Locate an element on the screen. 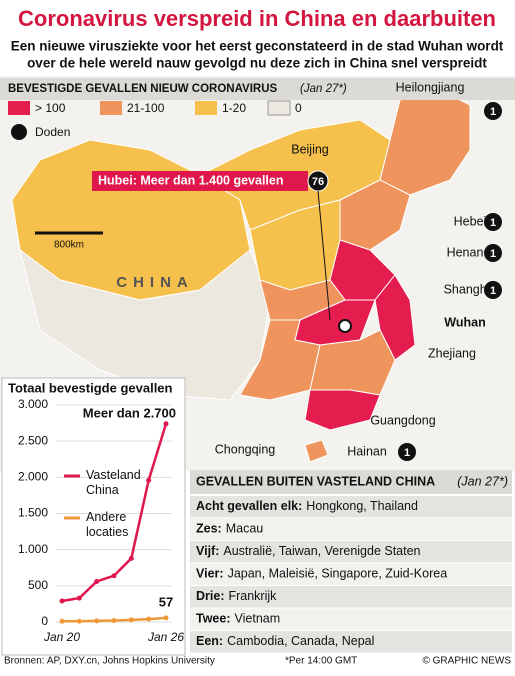  y-tick-label: 500 is located at coordinates (38, 585).